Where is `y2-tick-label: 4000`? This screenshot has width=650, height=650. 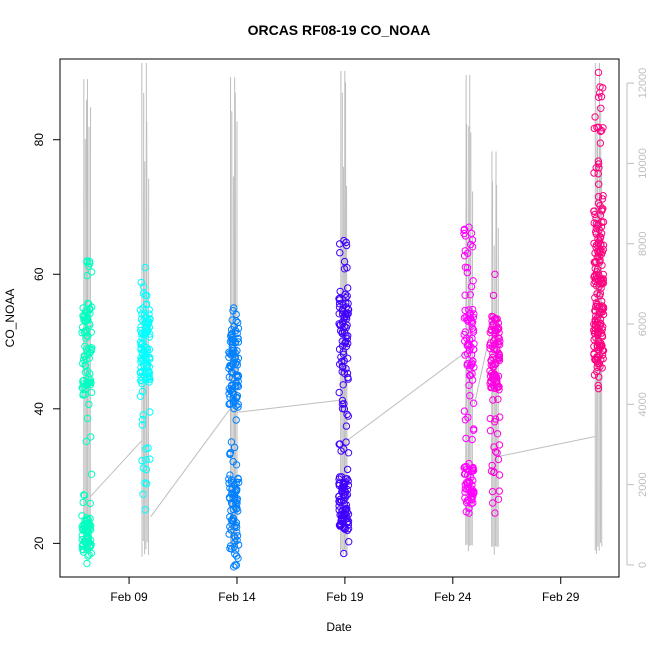
y2-tick-label: 4000 is located at coordinates (643, 404).